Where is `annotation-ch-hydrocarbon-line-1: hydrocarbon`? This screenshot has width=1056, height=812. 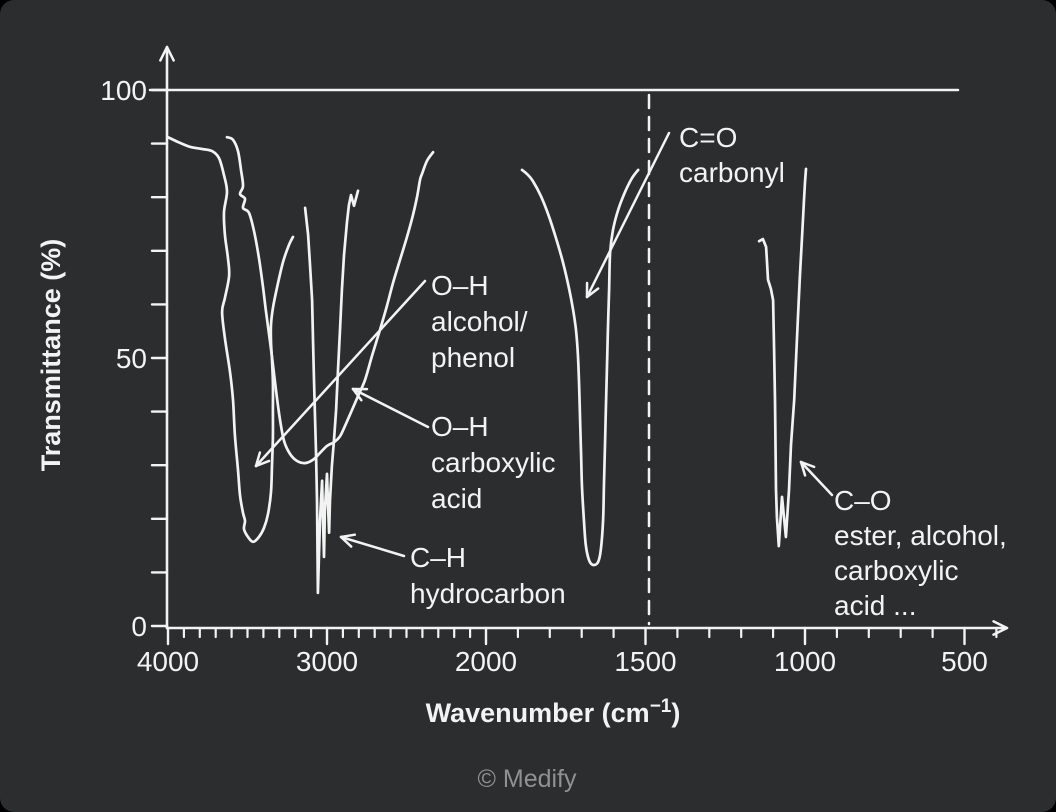 annotation-ch-hydrocarbon-line-1: hydrocarbon is located at coordinates (488, 593).